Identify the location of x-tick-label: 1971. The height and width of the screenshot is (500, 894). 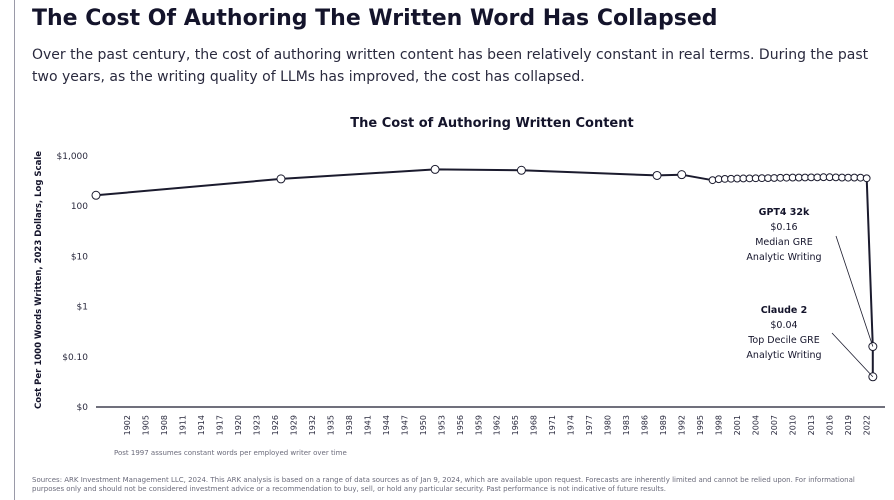
(552, 425).